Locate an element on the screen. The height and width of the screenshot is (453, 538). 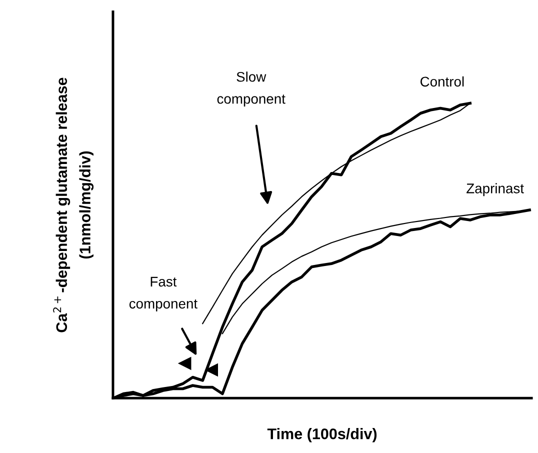
annotation: Fast component is located at coordinates (163, 294).